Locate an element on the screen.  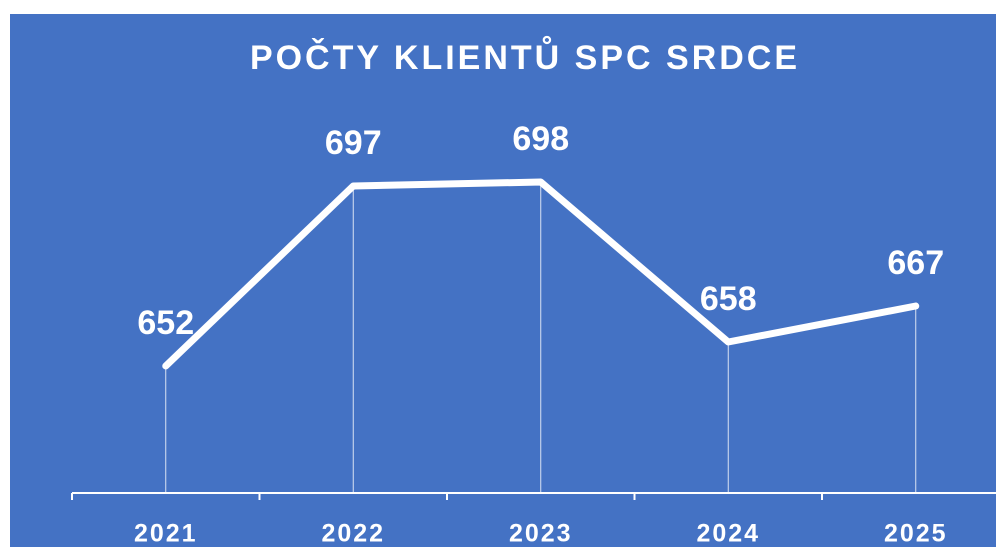
x-tick-label: 2025 is located at coordinates (916, 533).